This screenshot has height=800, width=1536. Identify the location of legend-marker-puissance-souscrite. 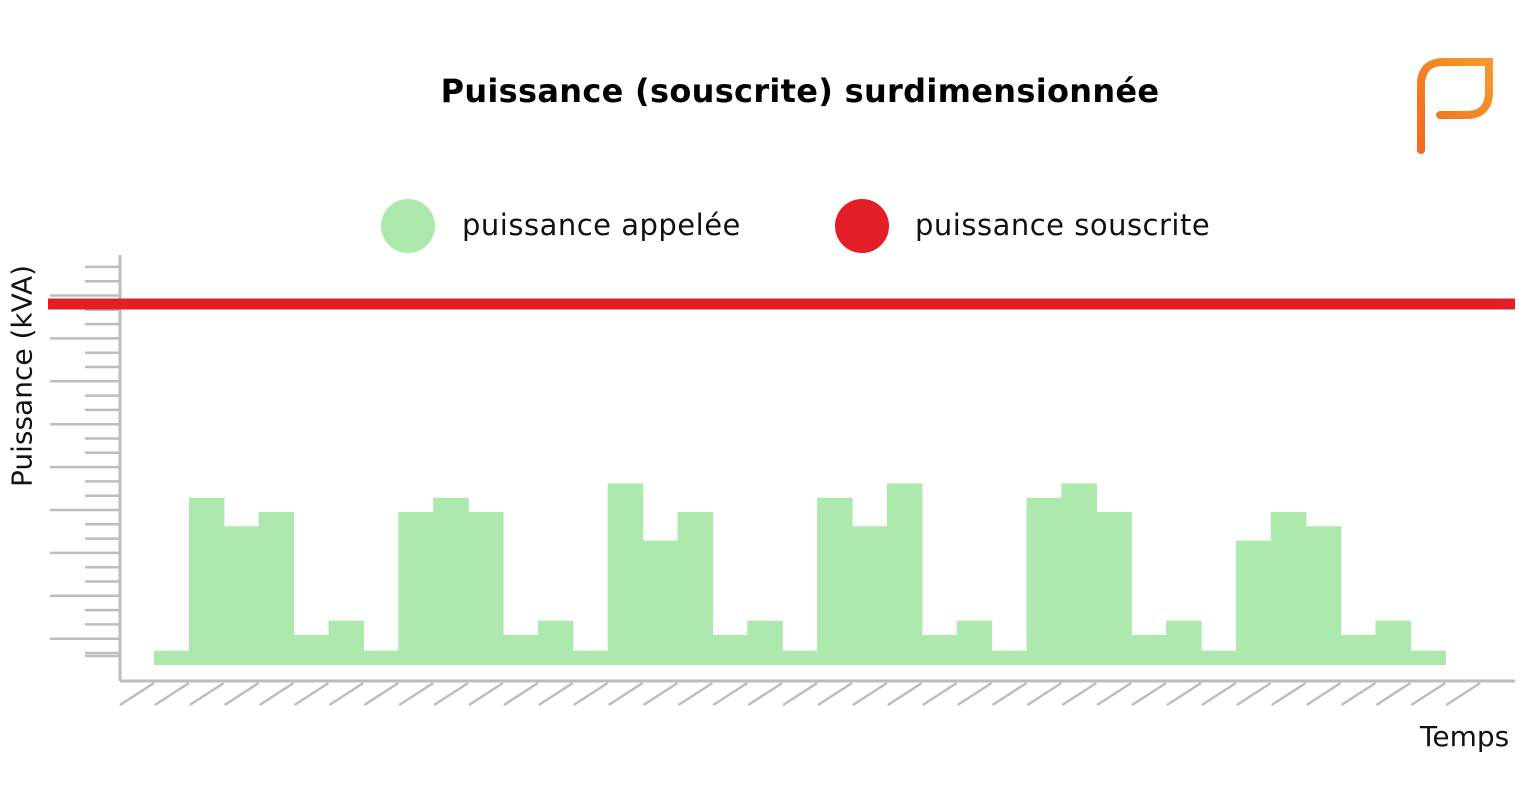
(862, 226).